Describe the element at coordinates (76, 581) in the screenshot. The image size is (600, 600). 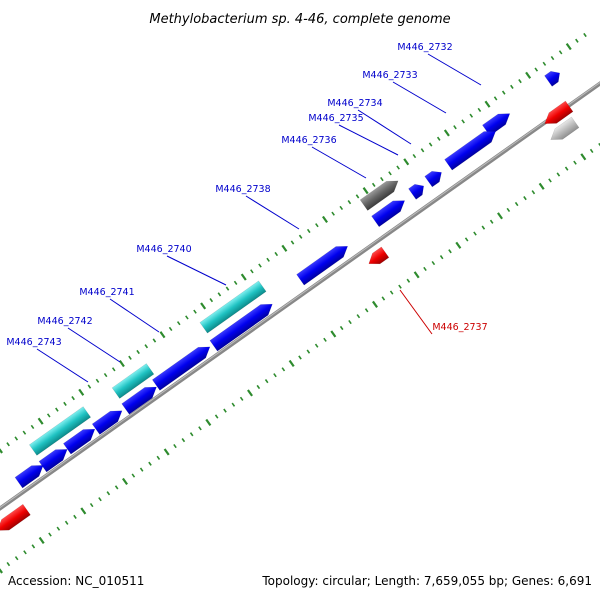
I see `accession-text: Accession: NC_010511` at that location.